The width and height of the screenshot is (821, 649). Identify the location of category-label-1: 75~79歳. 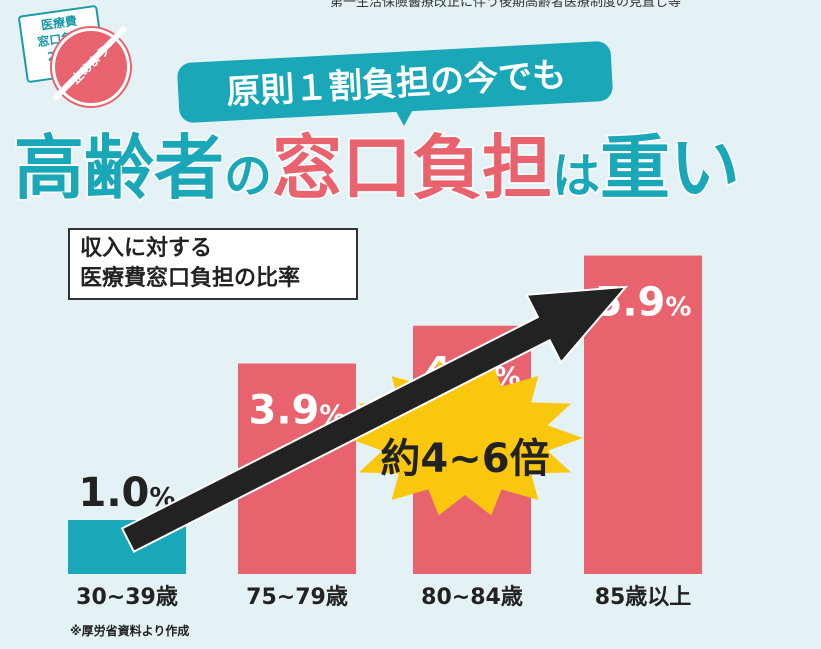
(297, 597).